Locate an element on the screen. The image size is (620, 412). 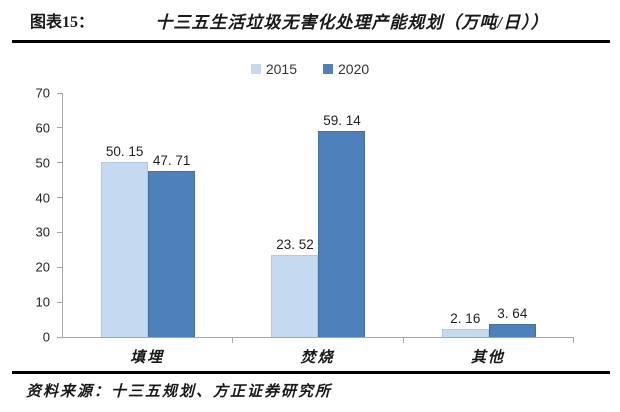
y-tick-label: 70 is located at coordinates (42, 93).